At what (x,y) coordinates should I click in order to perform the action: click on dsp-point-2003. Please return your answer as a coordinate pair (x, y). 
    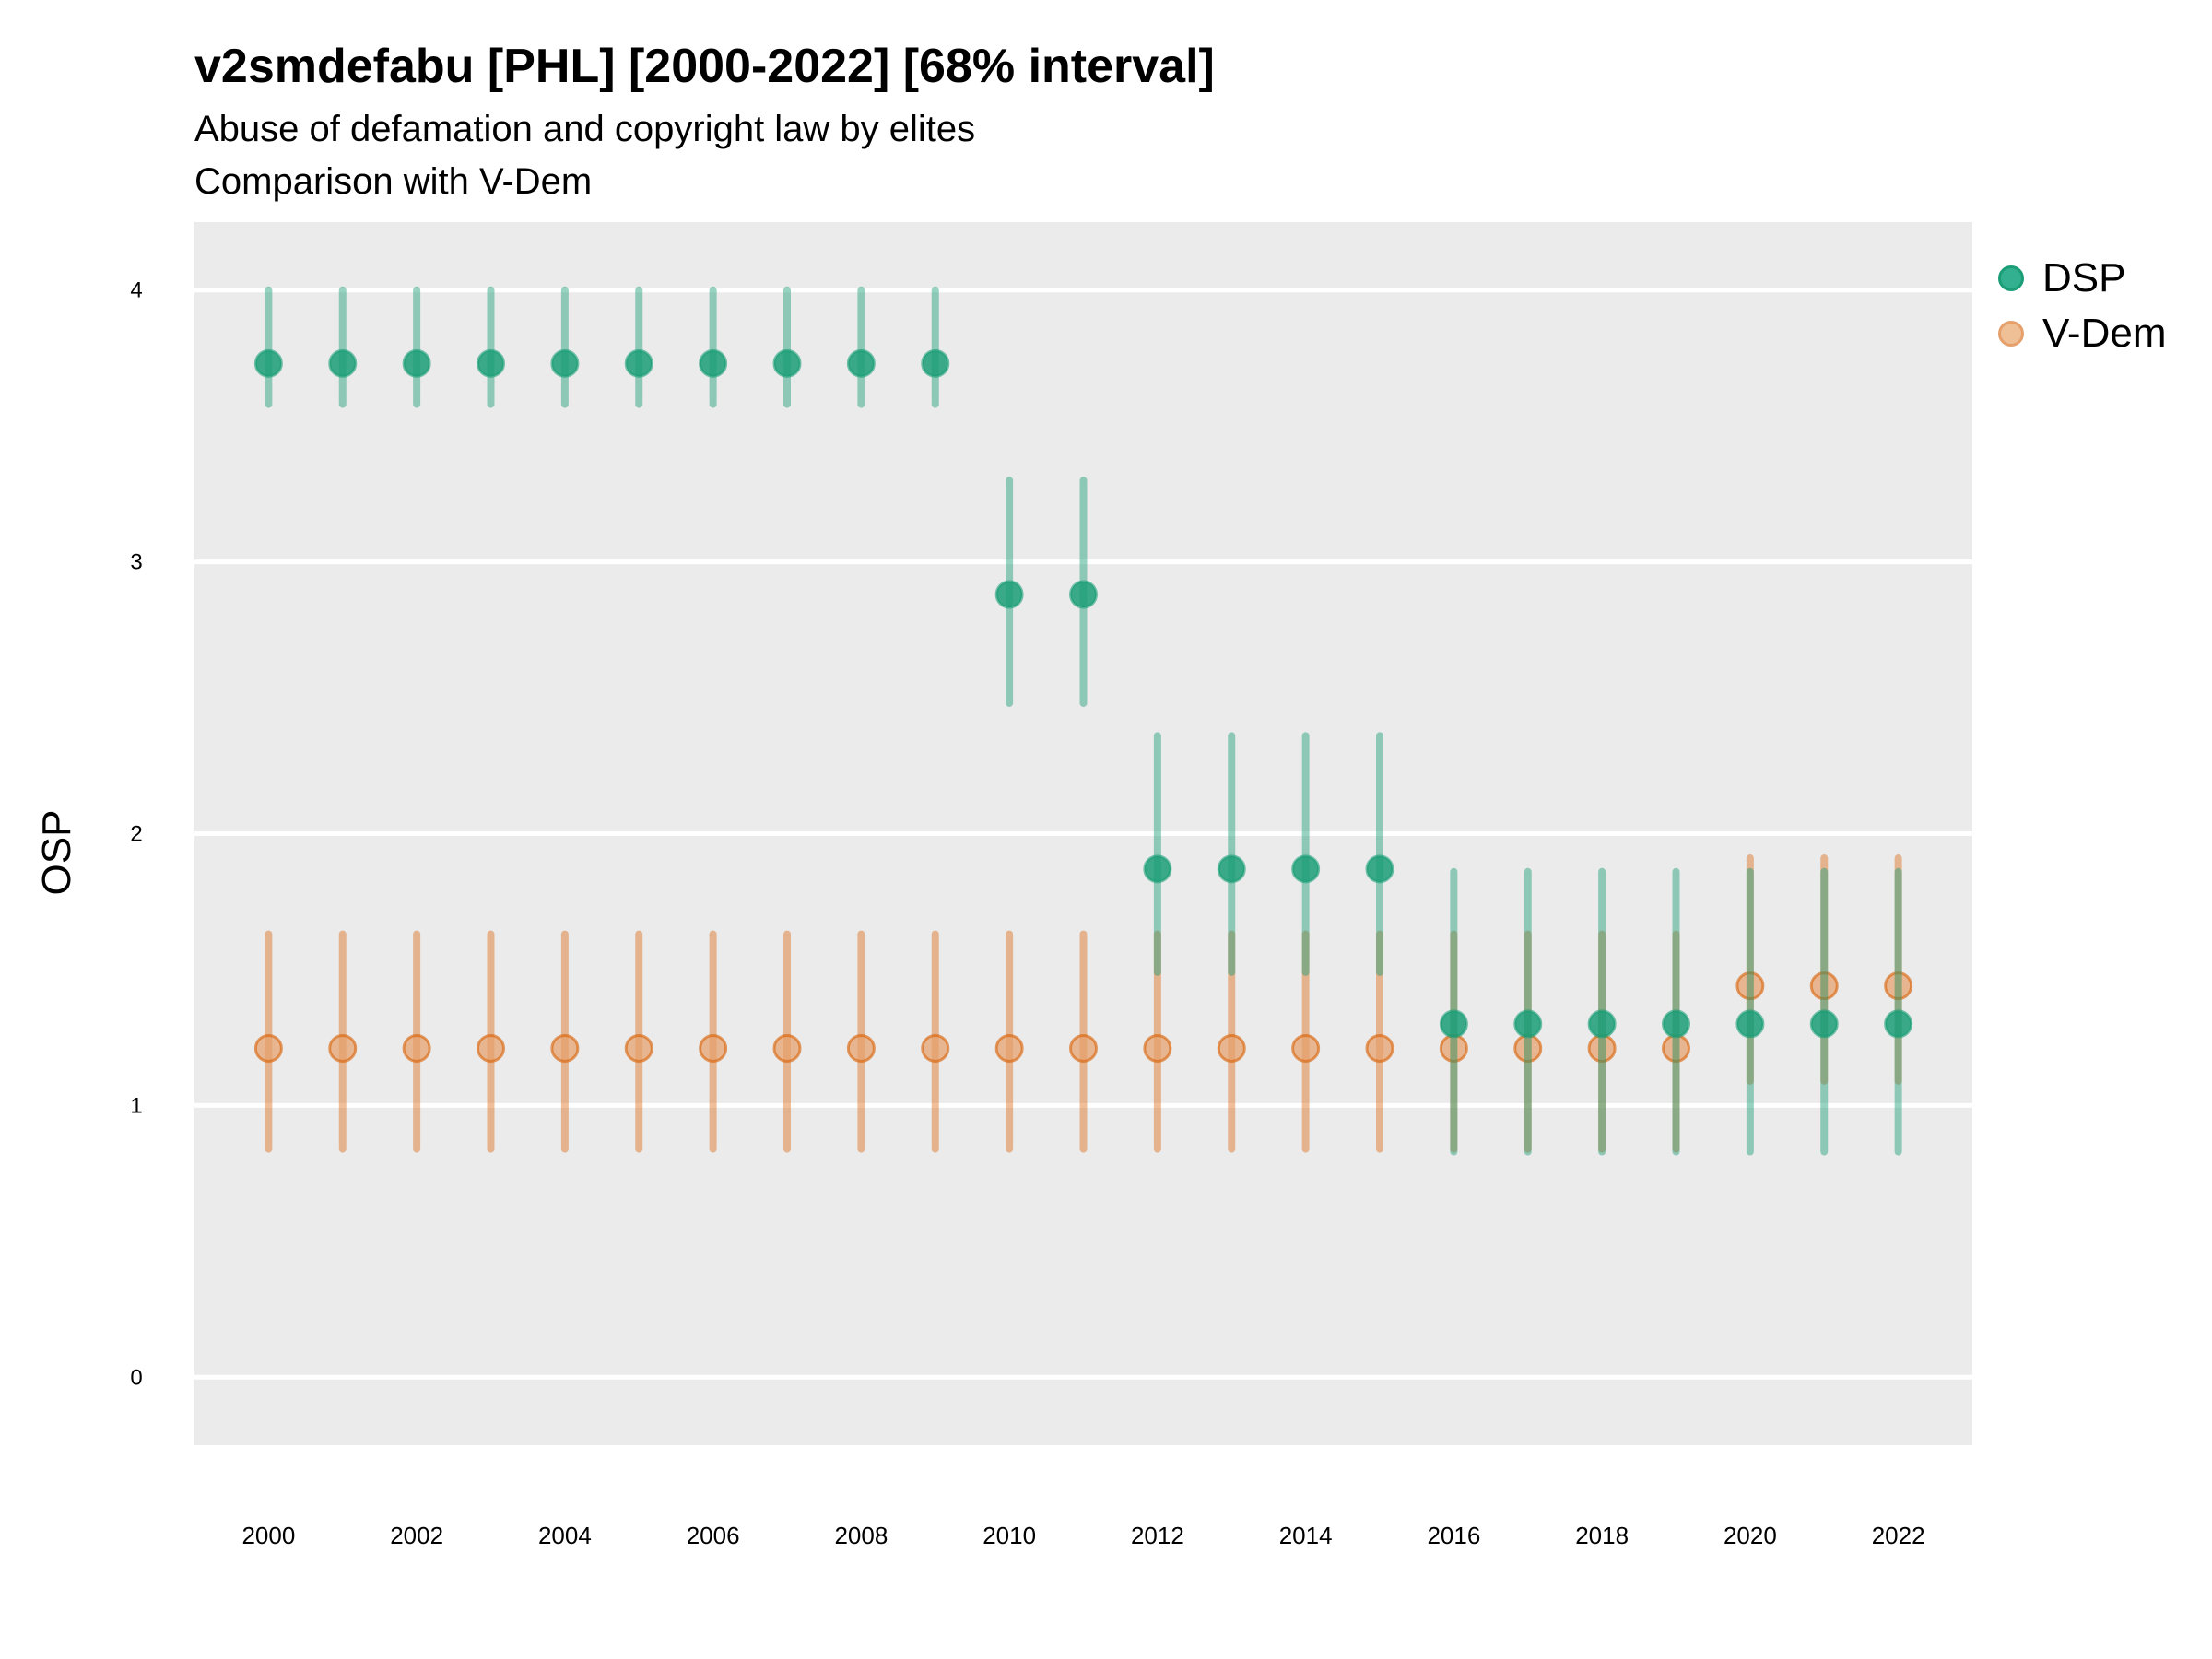
    Looking at the image, I should click on (491, 363).